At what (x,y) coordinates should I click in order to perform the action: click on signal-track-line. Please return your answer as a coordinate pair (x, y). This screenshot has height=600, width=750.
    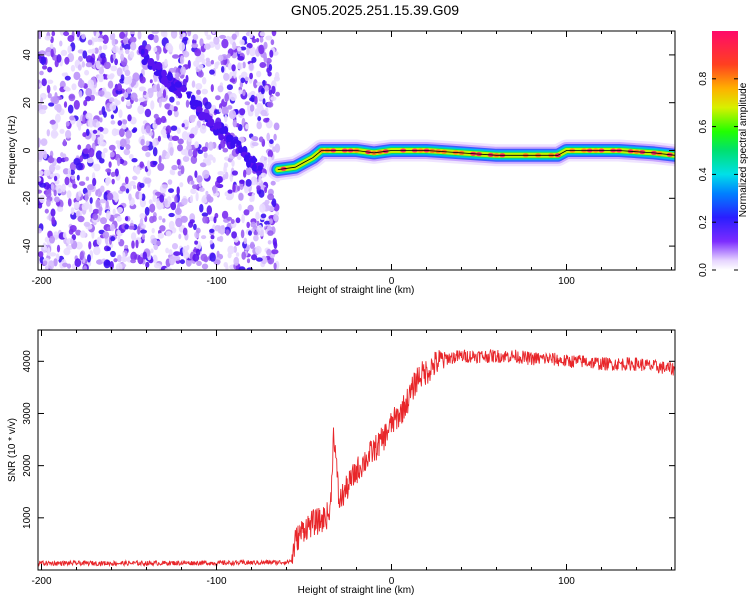
    Looking at the image, I should click on (476, 160).